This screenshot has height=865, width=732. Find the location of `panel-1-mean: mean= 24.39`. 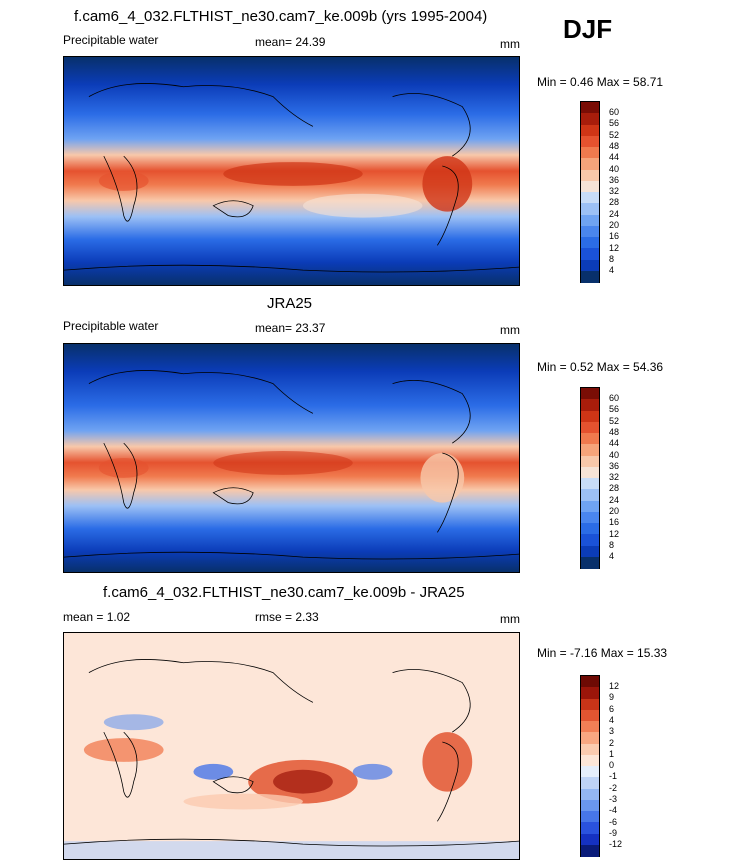

panel-1-mean: mean= 24.39 is located at coordinates (290, 42).